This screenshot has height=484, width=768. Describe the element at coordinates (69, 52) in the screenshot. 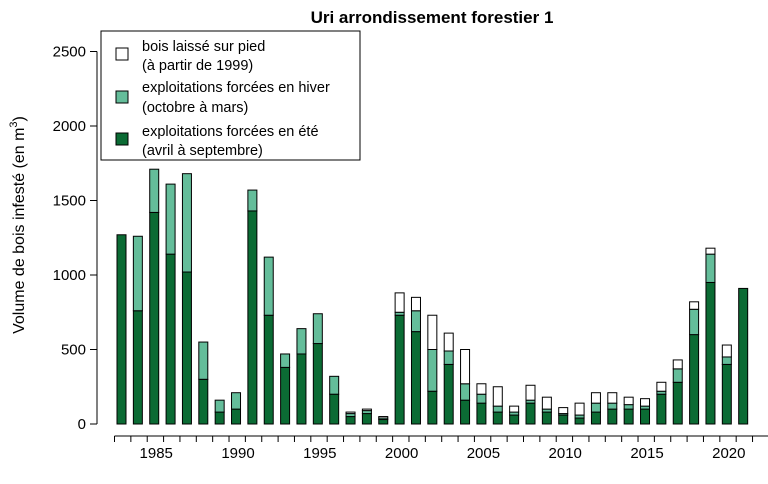

I see `y-tick-label: 2500` at that location.